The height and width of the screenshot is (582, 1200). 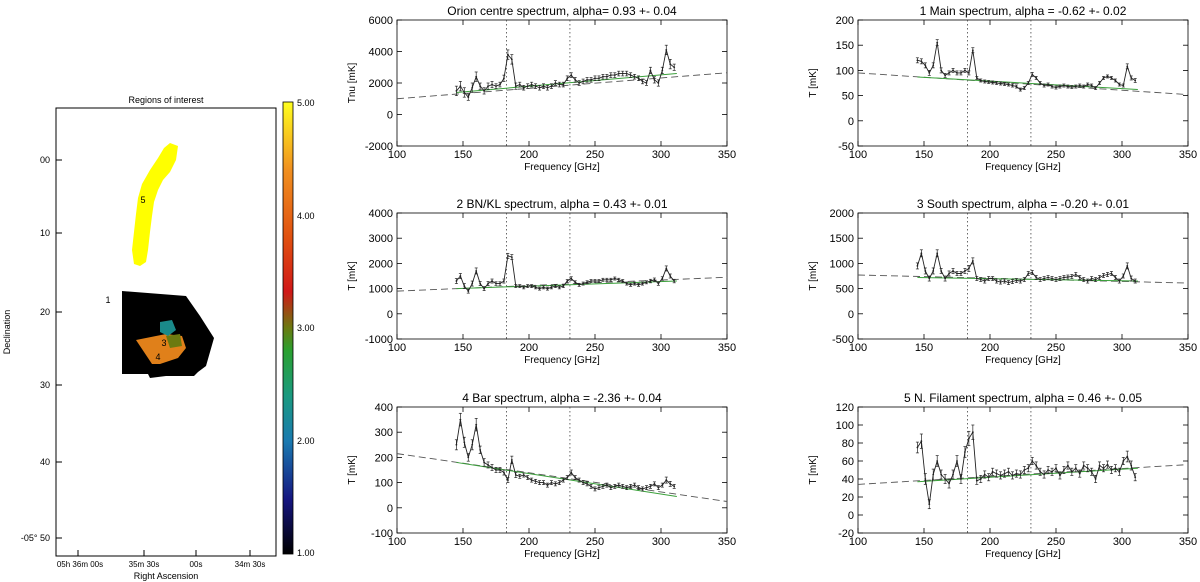 What do you see at coordinates (306, 216) in the screenshot?
I see `colorbar-tick-label: 4.00` at bounding box center [306, 216].